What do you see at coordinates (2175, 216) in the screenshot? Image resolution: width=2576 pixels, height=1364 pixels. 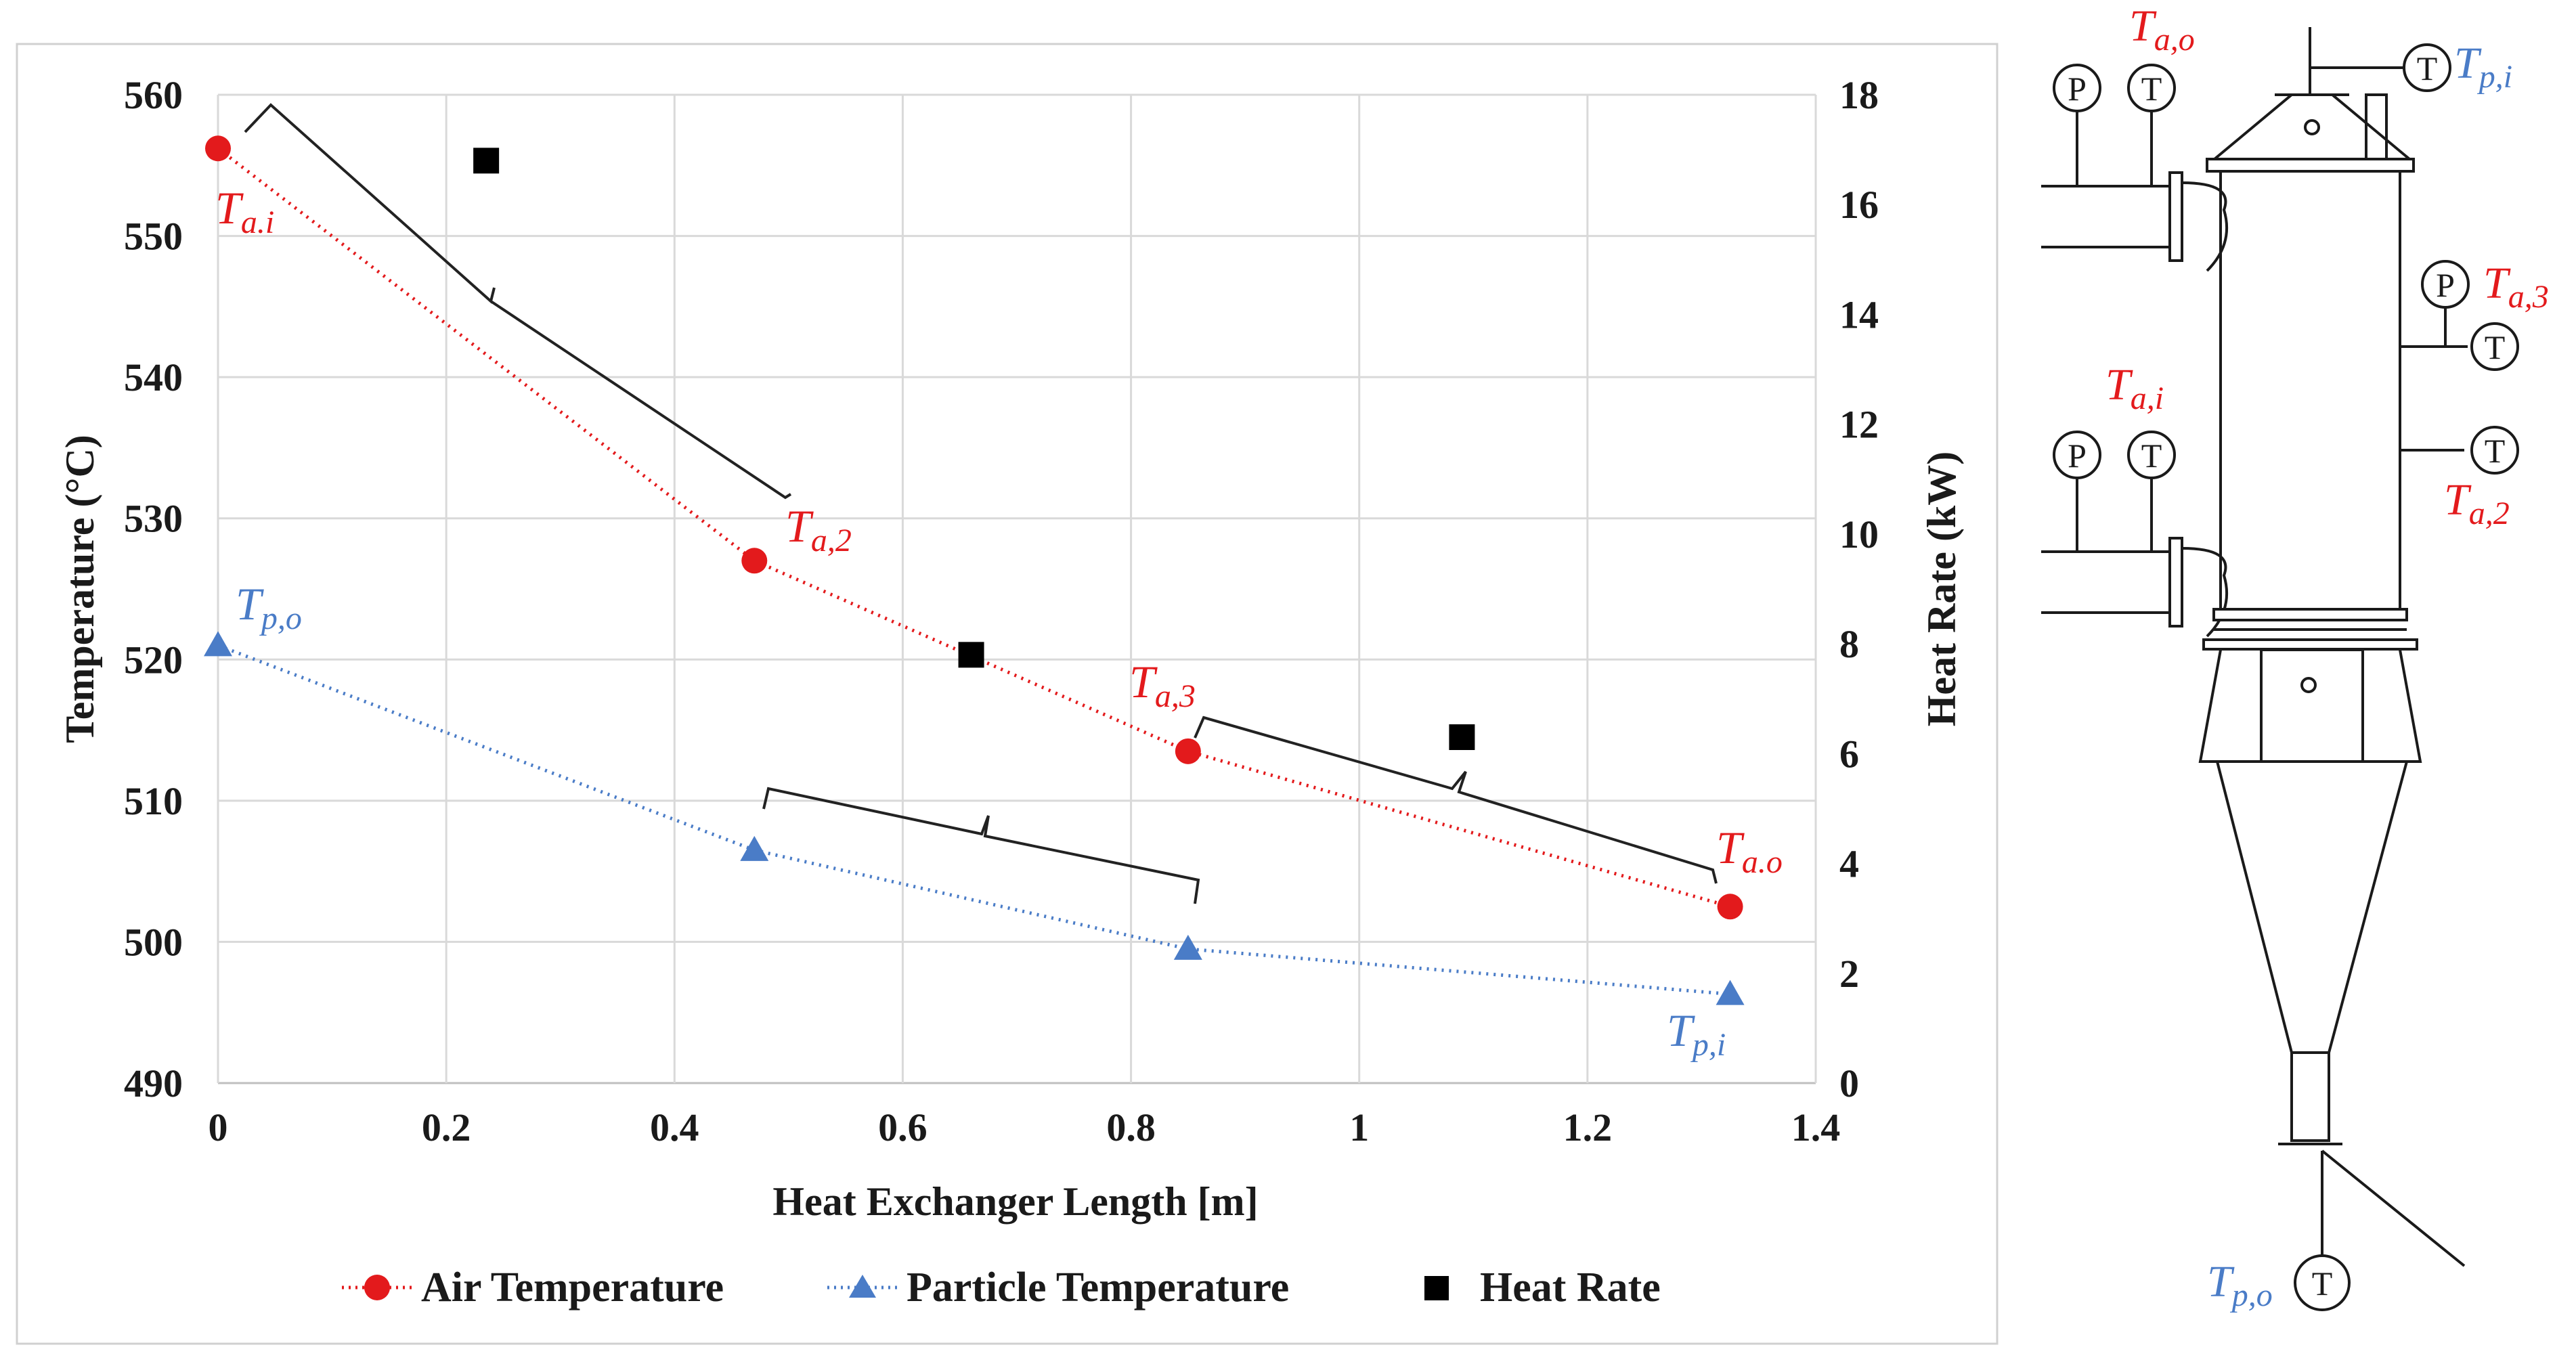 I see `schematic-upper-pipe-flange` at bounding box center [2175, 216].